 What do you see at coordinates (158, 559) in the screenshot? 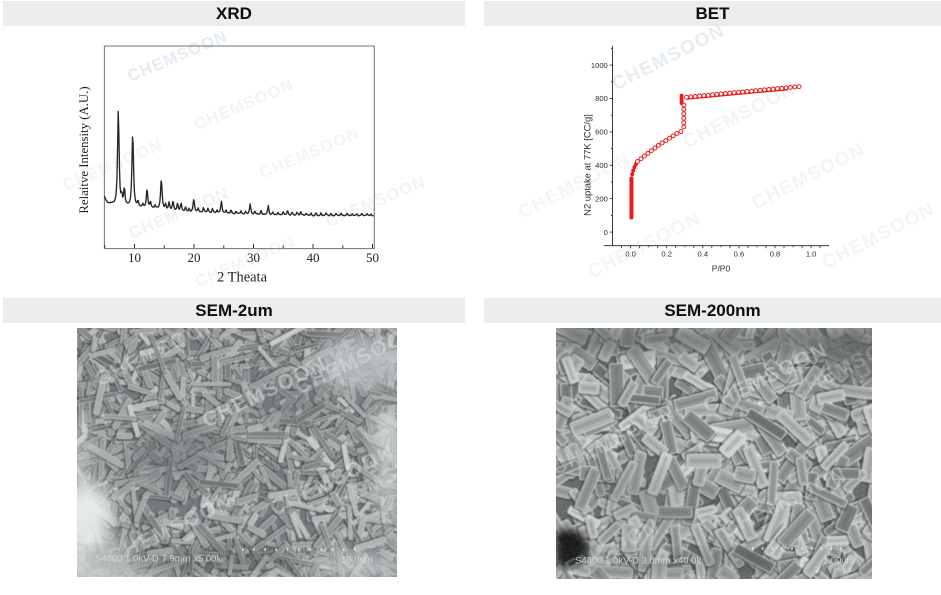
I see `svg-text: S4800 1.0kV-D 7.9mm x5.00k` at bounding box center [158, 559].